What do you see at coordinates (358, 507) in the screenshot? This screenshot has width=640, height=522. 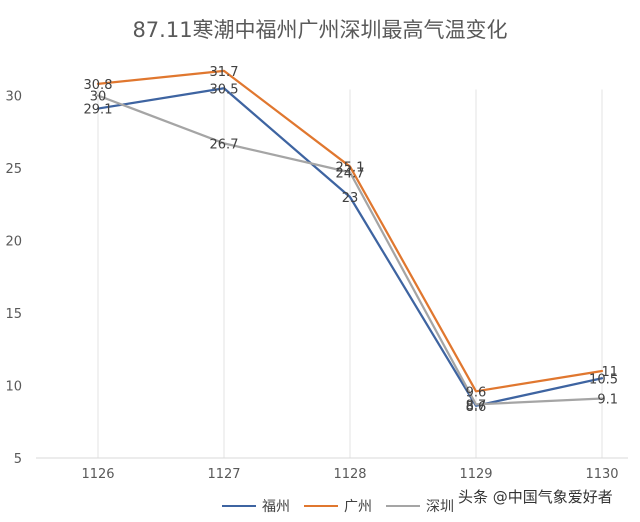 I see `legend-label-guangzhou: 广州` at bounding box center [358, 507].